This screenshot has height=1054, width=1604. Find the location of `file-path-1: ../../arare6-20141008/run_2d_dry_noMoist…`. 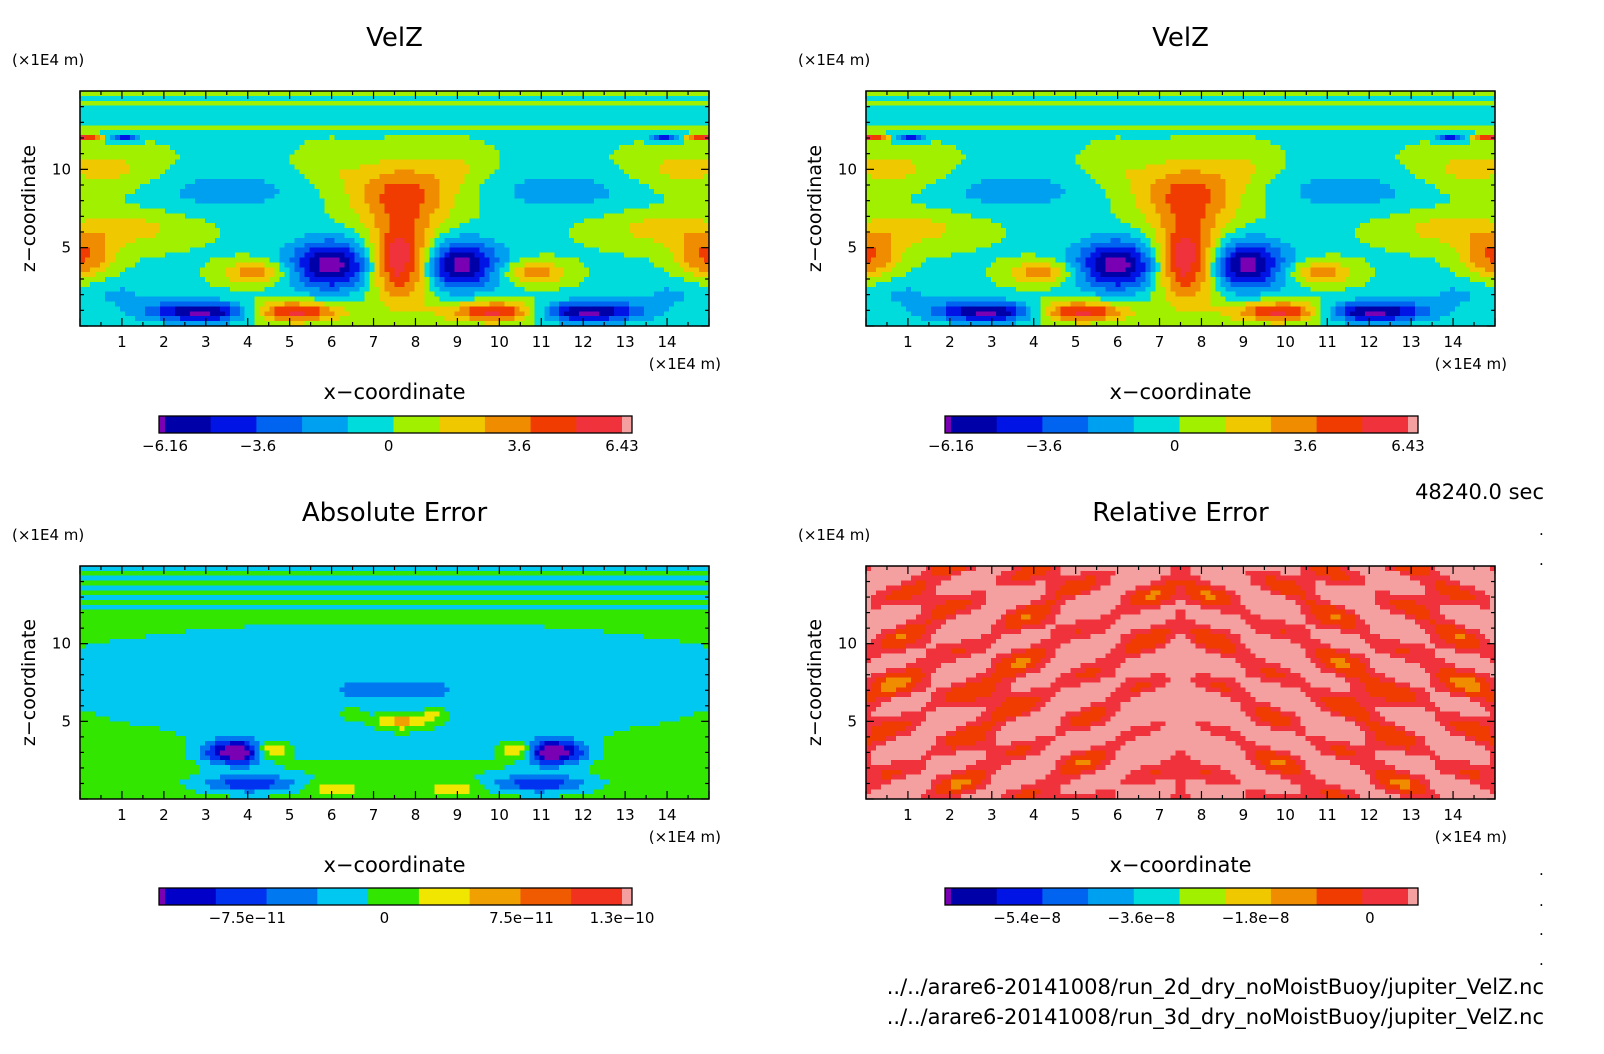

file-path-1: ../../arare6-20141008/run_2d_dry_noMoist… is located at coordinates (1215, 987).